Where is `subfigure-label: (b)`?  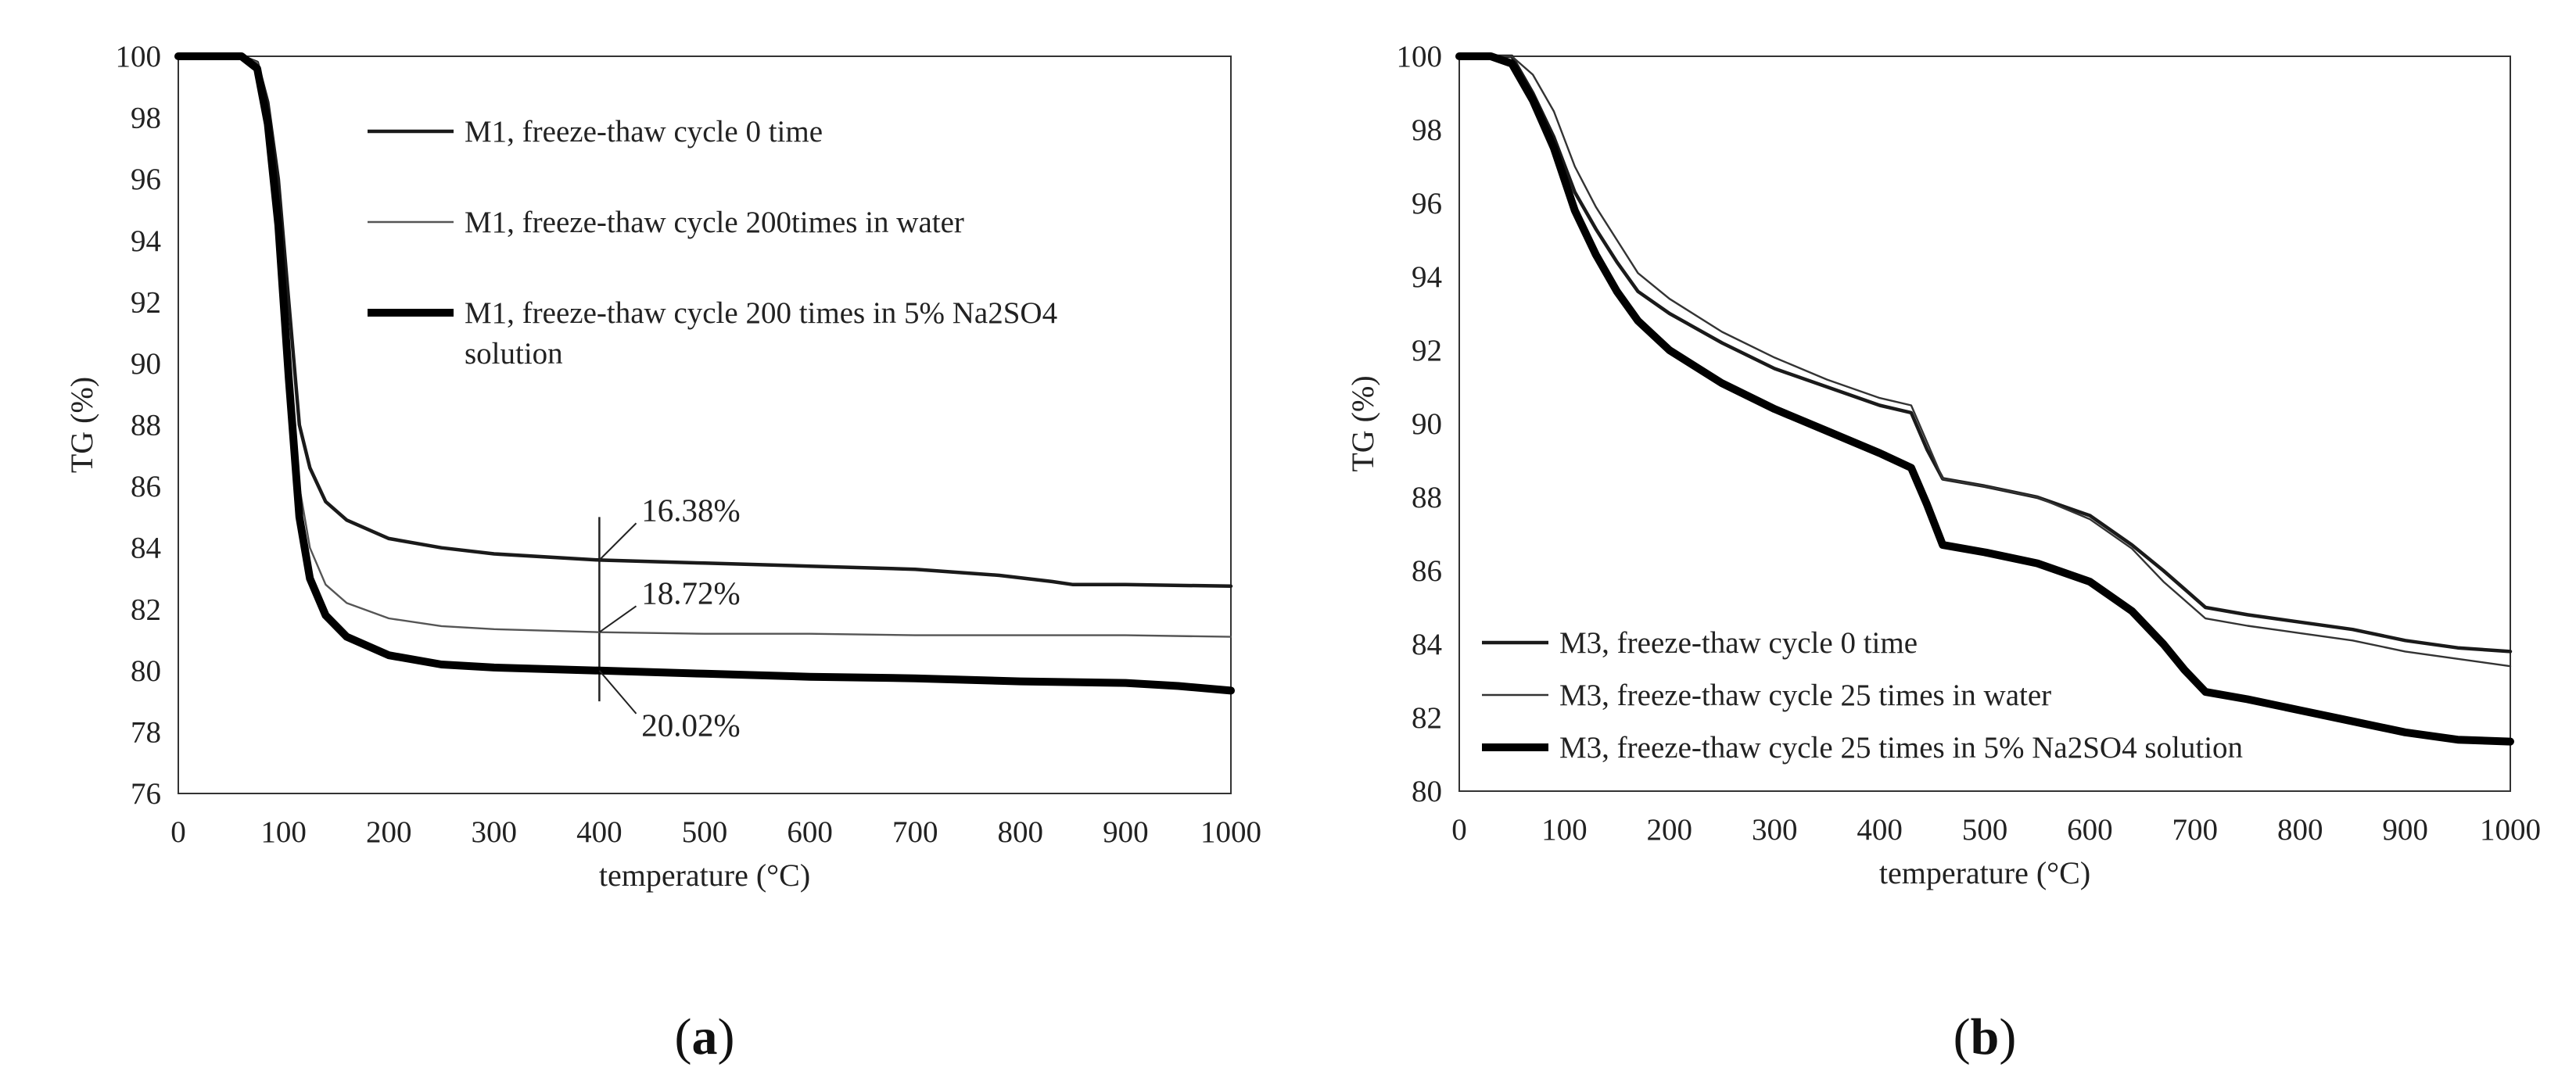
subfigure-label: (b) is located at coordinates (1985, 1037).